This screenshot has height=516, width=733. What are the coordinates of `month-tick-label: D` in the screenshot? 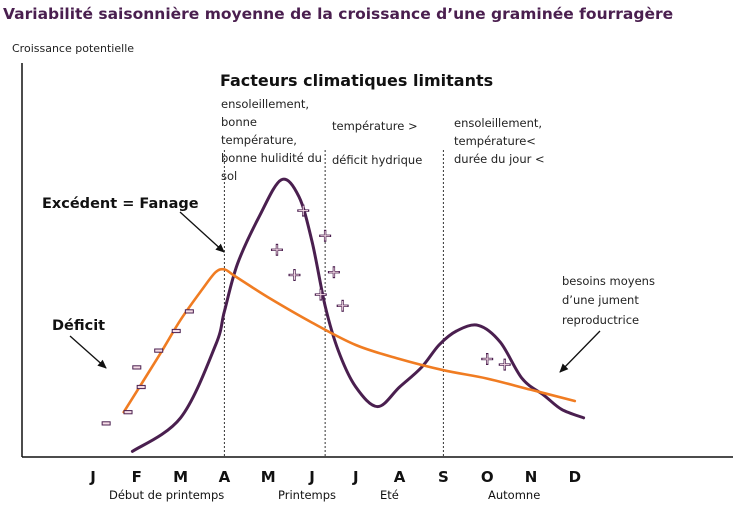 It's located at (575, 477).